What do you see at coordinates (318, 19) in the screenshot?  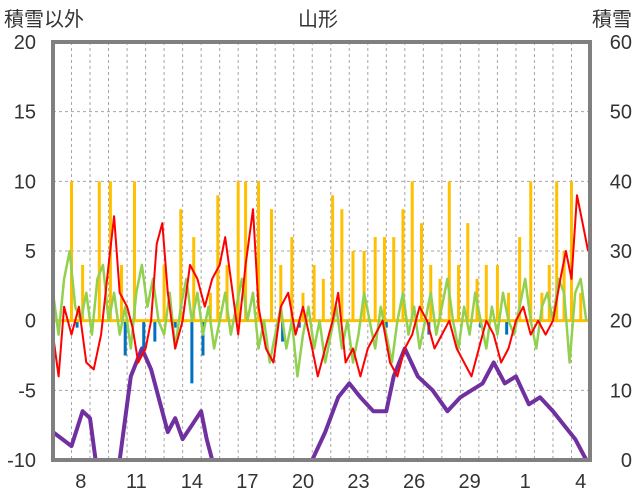 I see `chart-title: 山形` at bounding box center [318, 19].